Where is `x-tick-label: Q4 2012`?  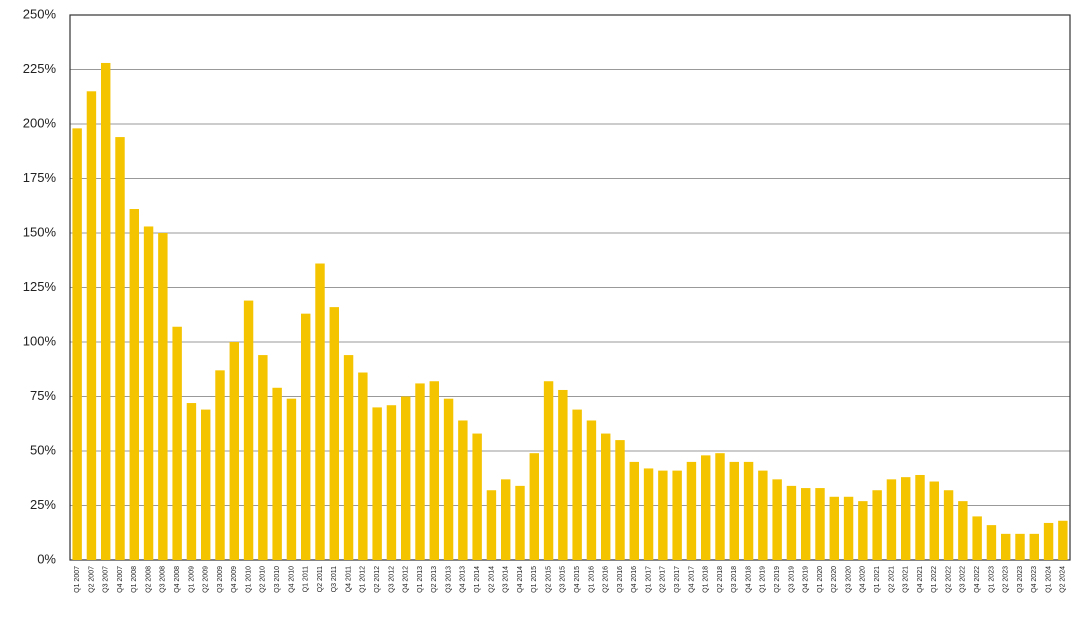
x-tick-label: Q4 2012 is located at coordinates (406, 579).